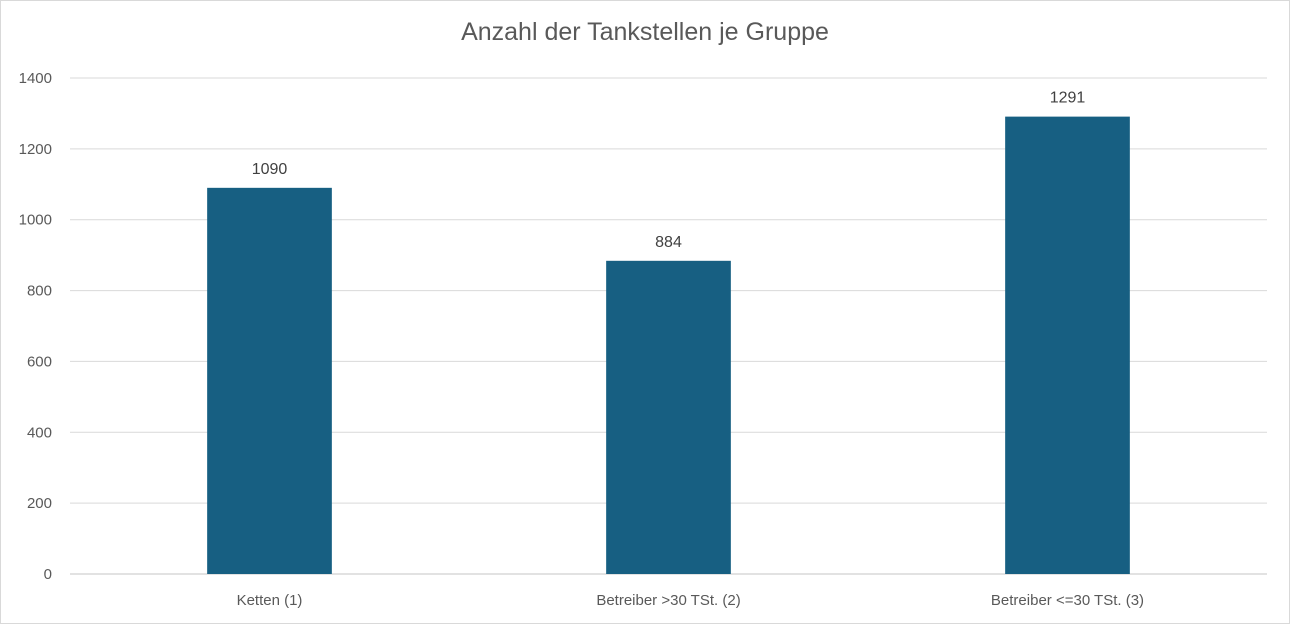 This screenshot has width=1290, height=624. I want to click on y-tick-label: 0, so click(48, 574).